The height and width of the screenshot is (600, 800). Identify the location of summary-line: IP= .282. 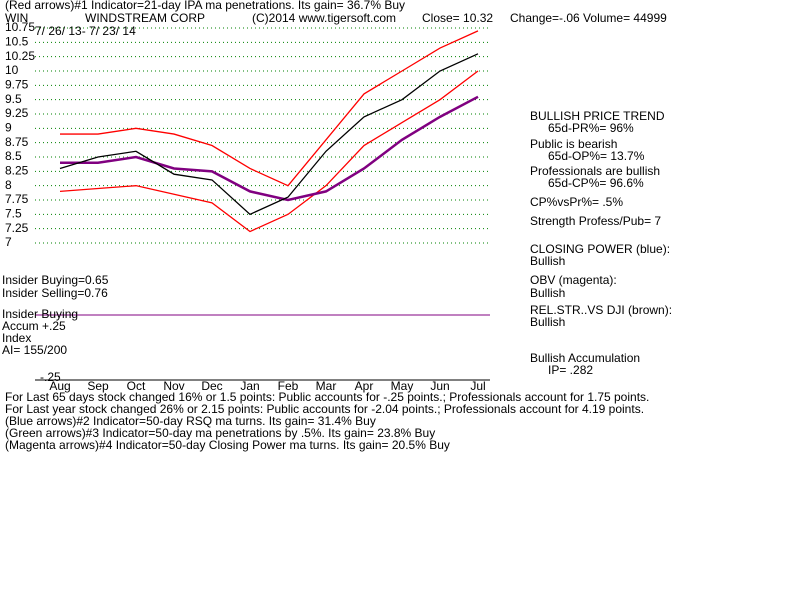
(570, 370).